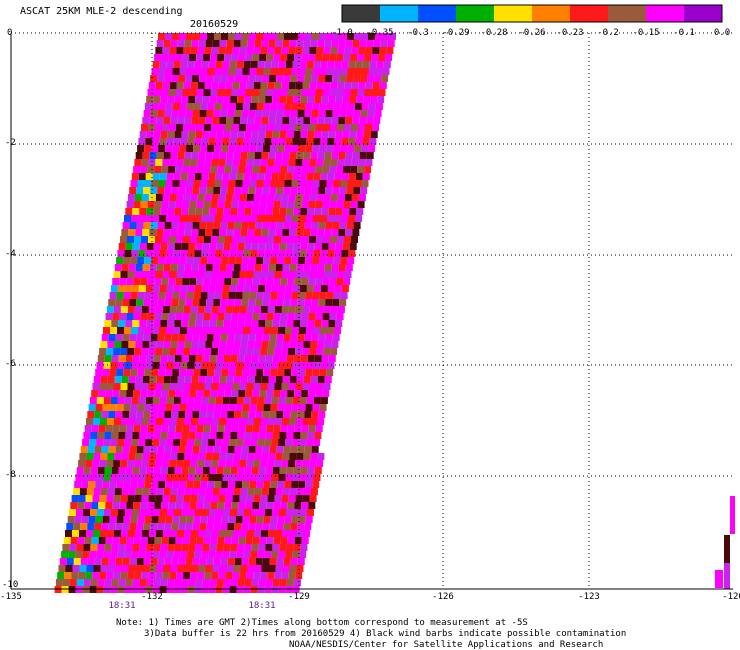 Image resolution: width=740 pixels, height=650 pixels. Describe the element at coordinates (722, 33) in the screenshot. I see `legend-tick-label: 0.0` at that location.